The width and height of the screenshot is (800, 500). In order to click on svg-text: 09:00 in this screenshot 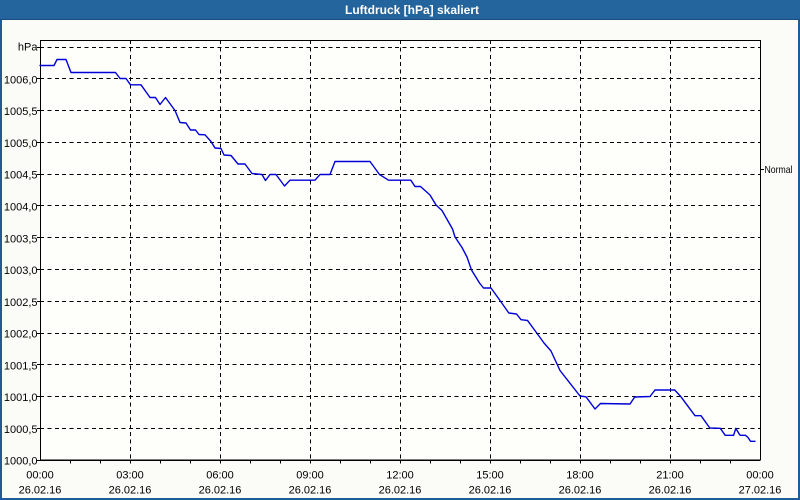, I will do `click(310, 475)`.